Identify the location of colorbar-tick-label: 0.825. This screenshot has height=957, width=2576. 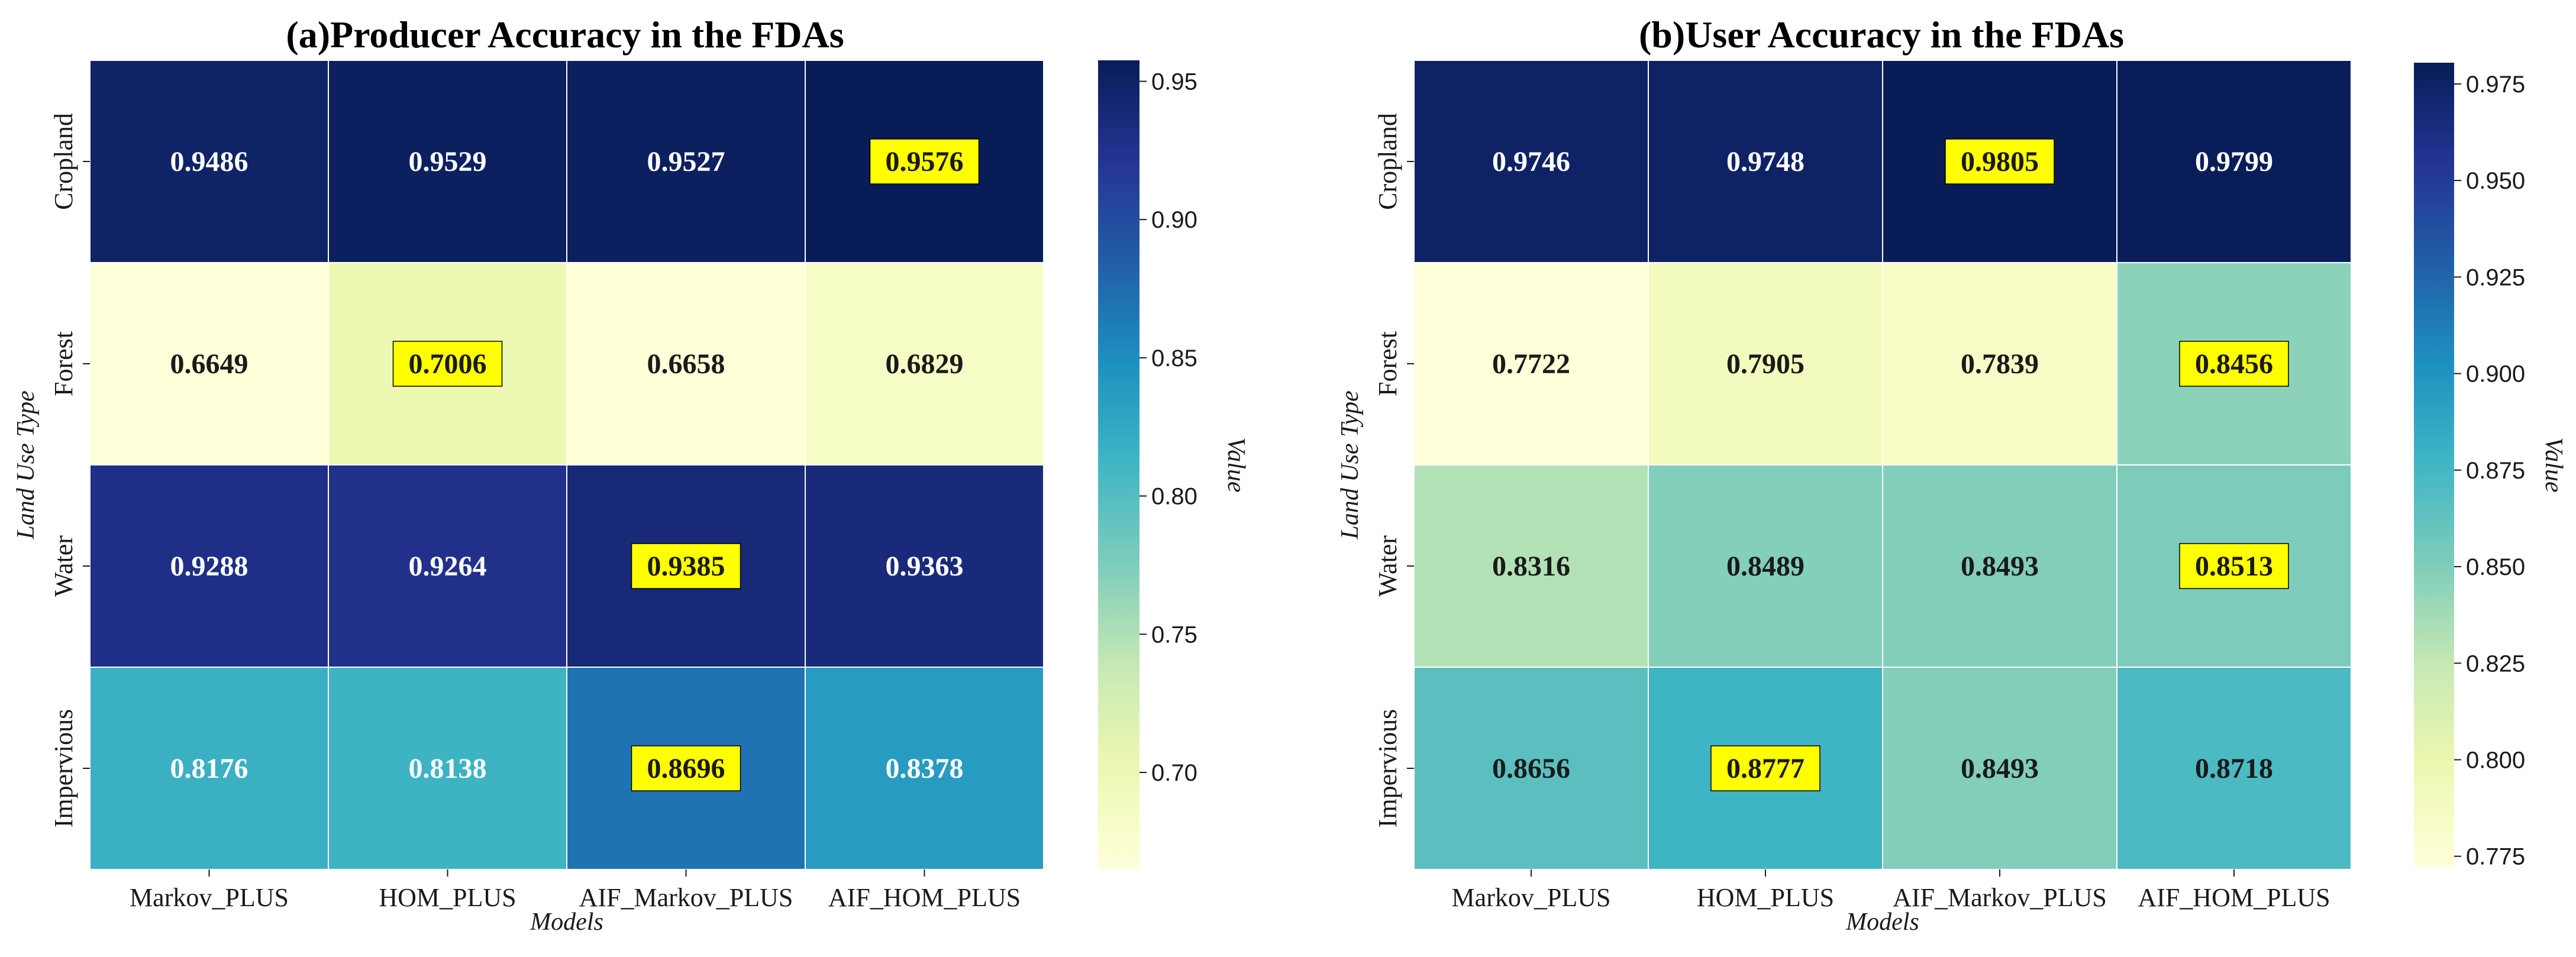
(2495, 664).